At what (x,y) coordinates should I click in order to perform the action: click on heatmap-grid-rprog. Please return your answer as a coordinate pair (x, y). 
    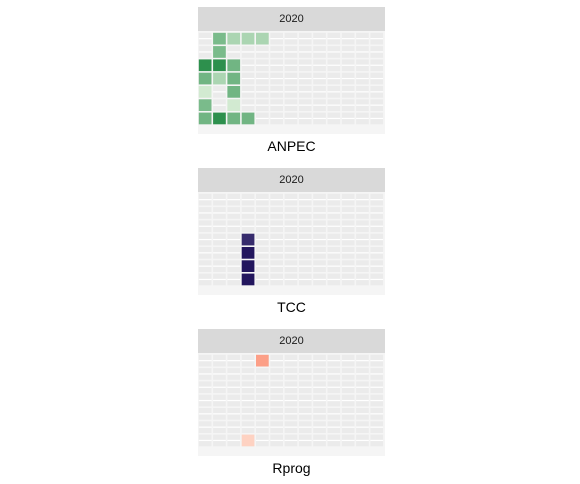
    Looking at the image, I should click on (291, 404).